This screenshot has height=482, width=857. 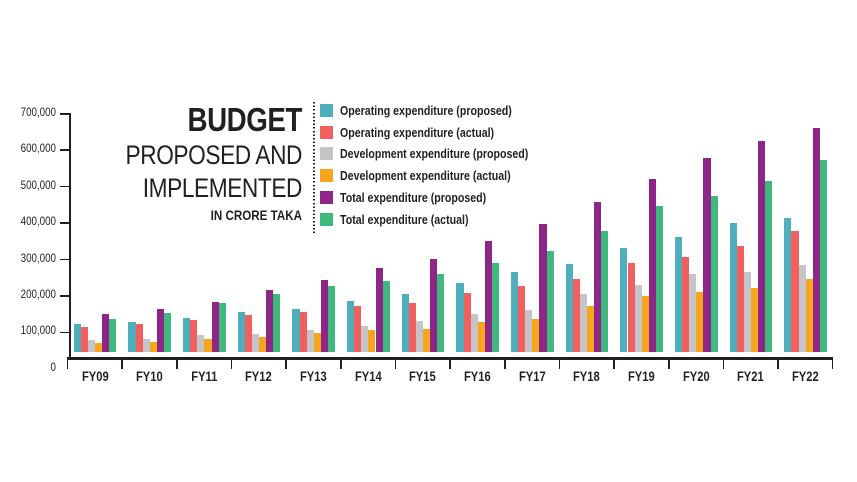 What do you see at coordinates (95, 376) in the screenshot?
I see `x-axis-label: FY09` at bounding box center [95, 376].